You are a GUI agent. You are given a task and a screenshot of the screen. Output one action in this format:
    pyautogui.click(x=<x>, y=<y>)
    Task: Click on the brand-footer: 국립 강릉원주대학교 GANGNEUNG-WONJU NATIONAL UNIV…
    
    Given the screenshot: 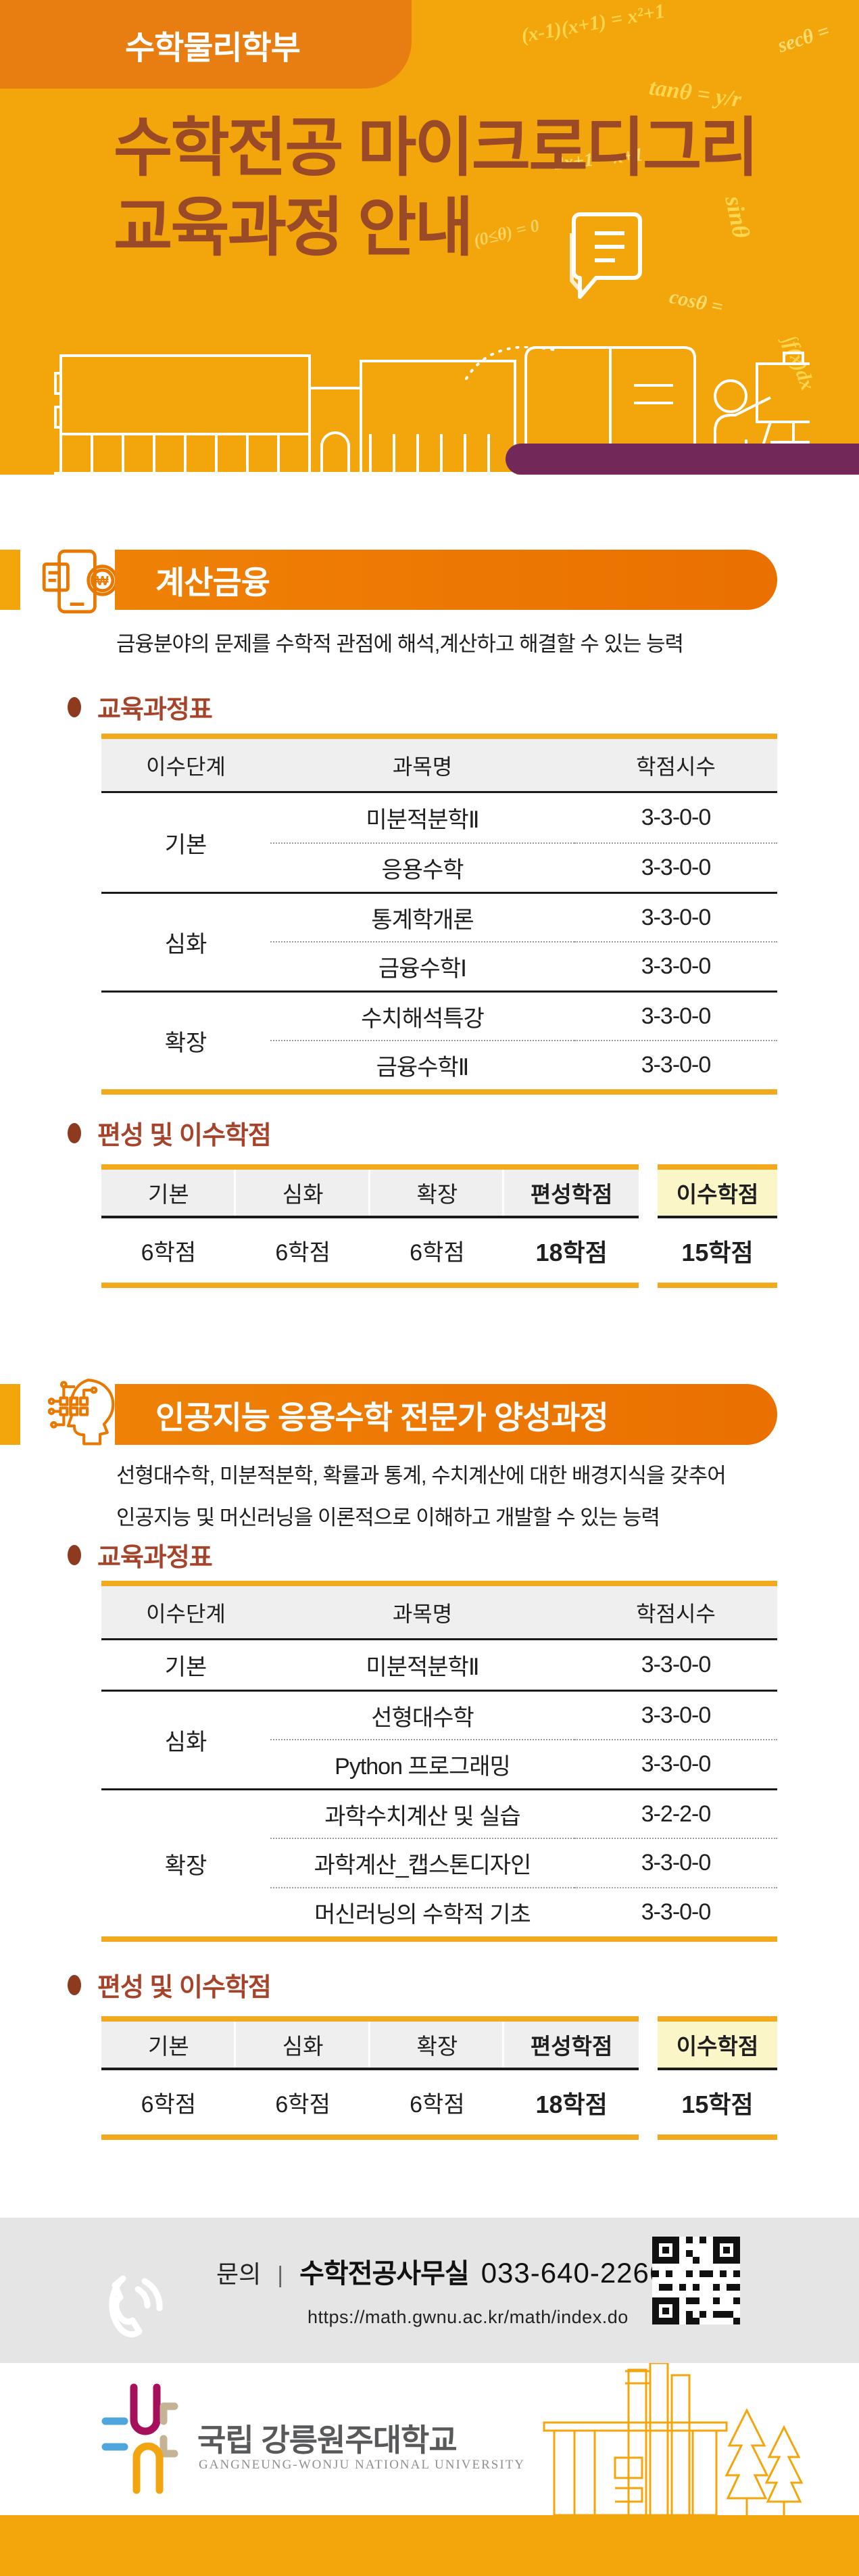 What is the action you would take?
    pyautogui.click(x=430, y=2439)
    